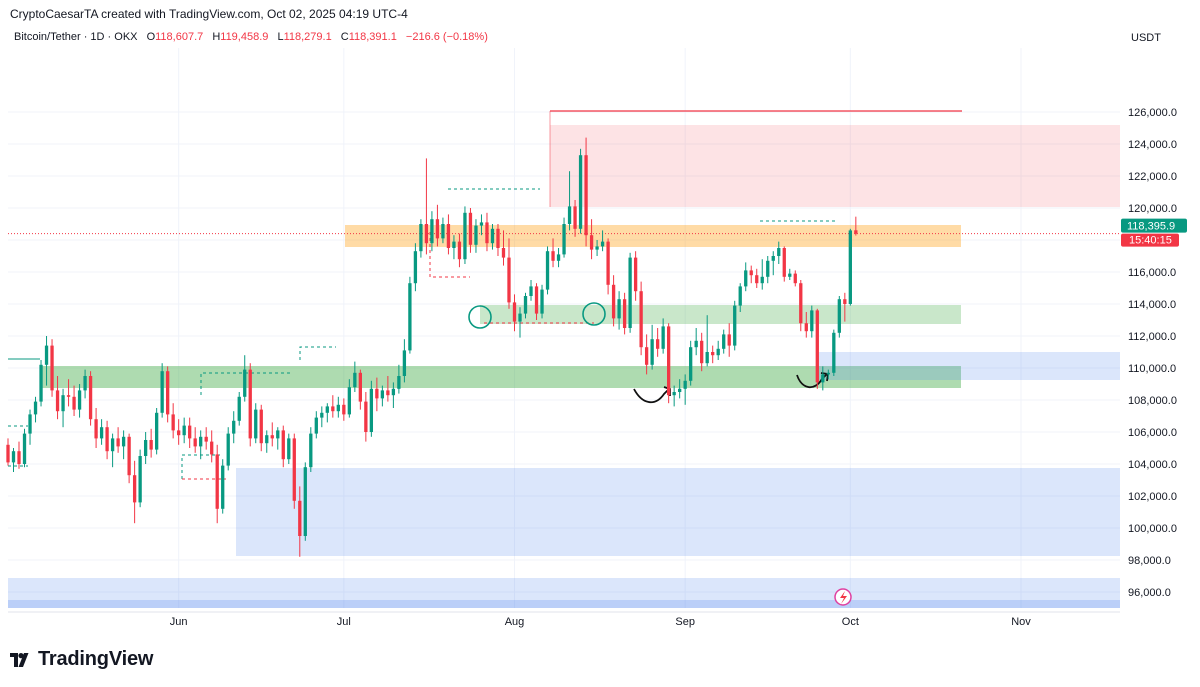 This screenshot has height=687, width=1200. What do you see at coordinates (76, 37) in the screenshot?
I see `symbol-label: Bitcoin/Tether · 1D · OKX` at bounding box center [76, 37].